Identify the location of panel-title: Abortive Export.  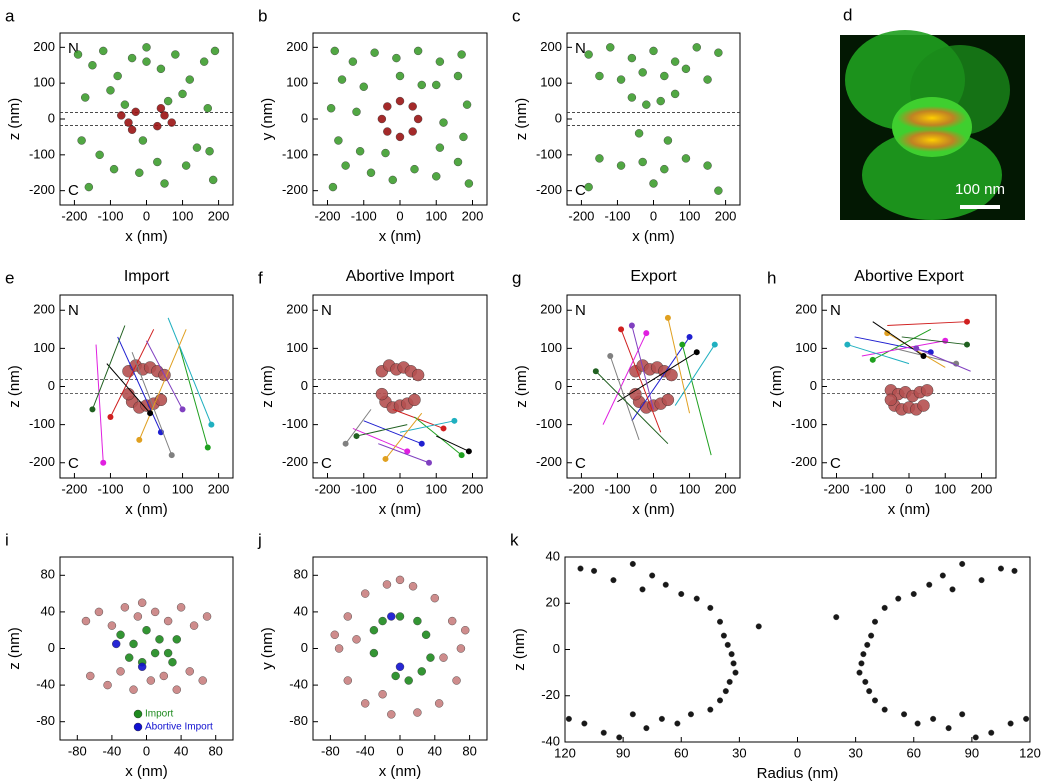
(909, 276).